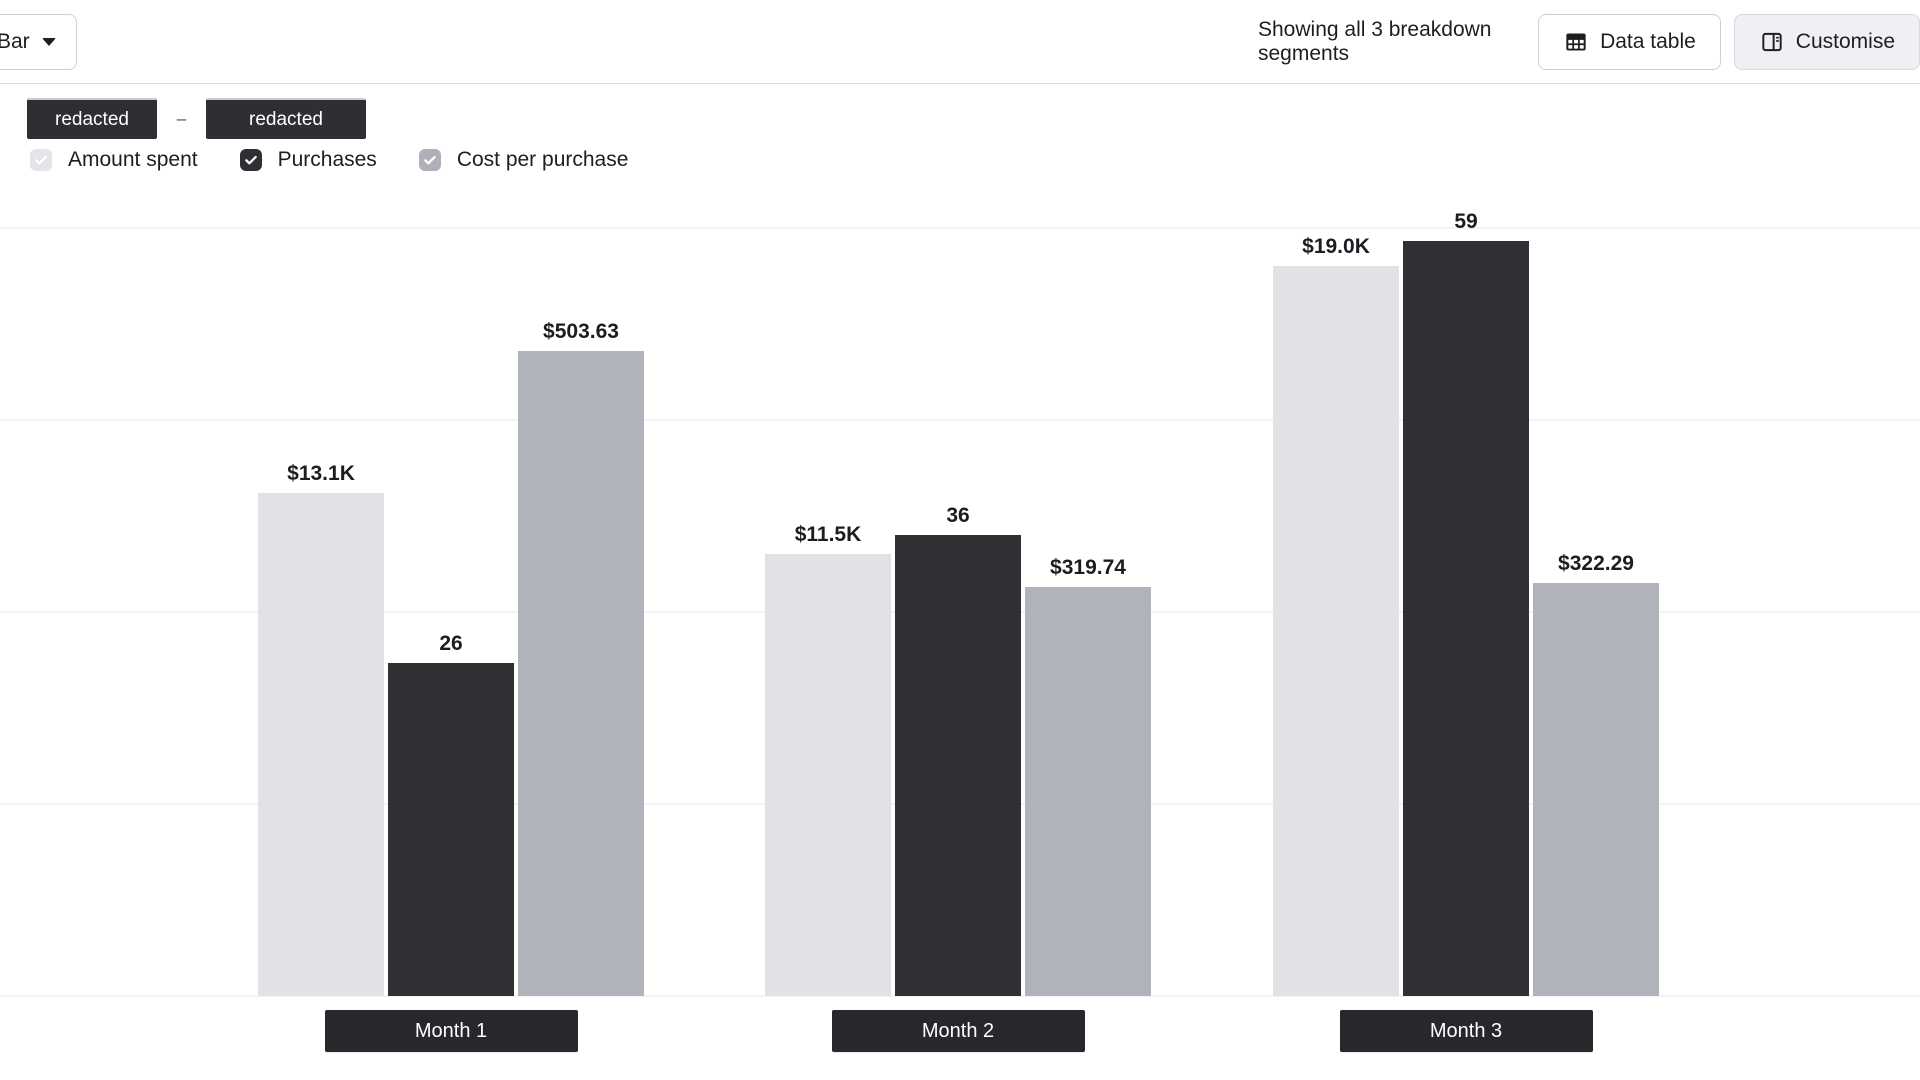 This screenshot has width=1920, height=1080. I want to click on breakdown-chip-1: redacted, so click(92, 118).